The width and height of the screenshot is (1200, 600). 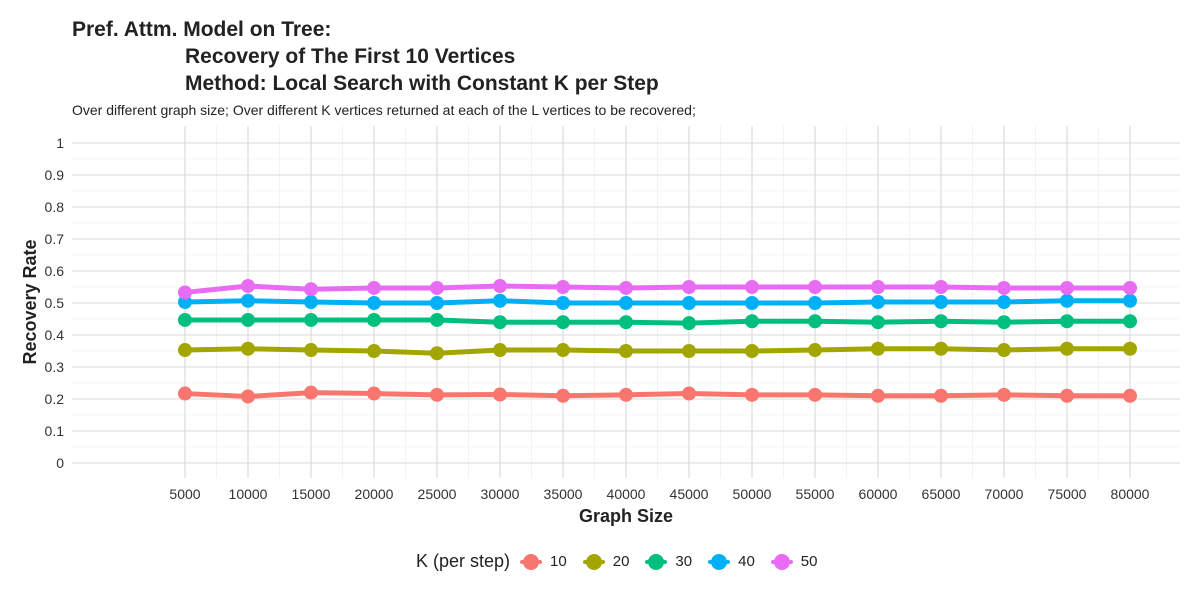 I want to click on legend-item-50: 50, so click(x=794, y=561).